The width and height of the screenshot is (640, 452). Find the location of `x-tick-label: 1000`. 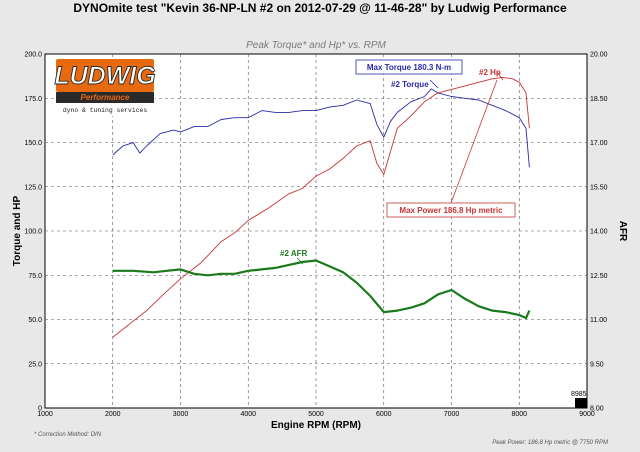

x-tick-label: 1000 is located at coordinates (45, 414).